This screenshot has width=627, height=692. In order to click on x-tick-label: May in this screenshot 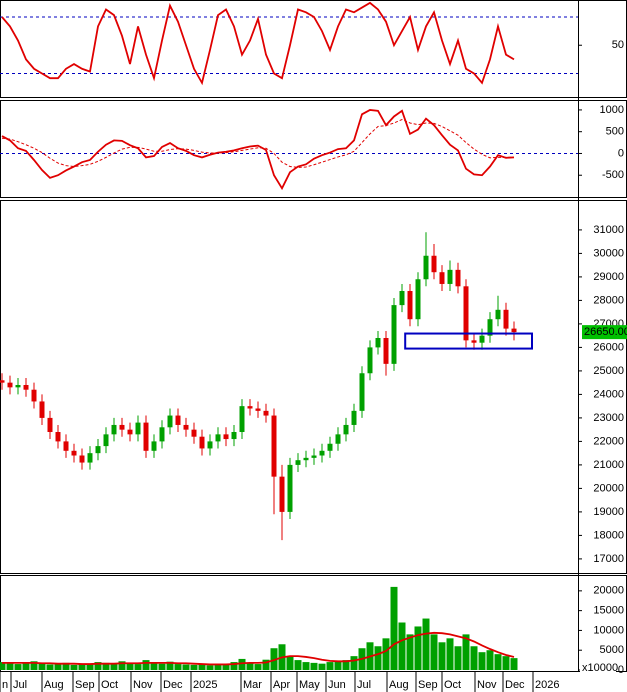, I will do `click(309, 685)`.